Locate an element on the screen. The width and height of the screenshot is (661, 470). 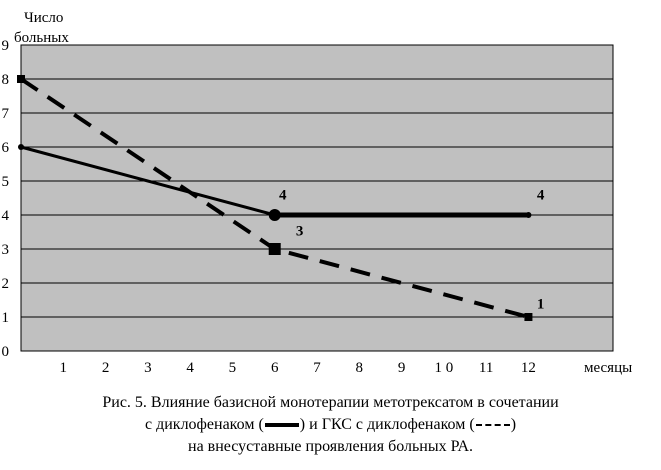
y-tick-label: 8 is located at coordinates (6, 80).